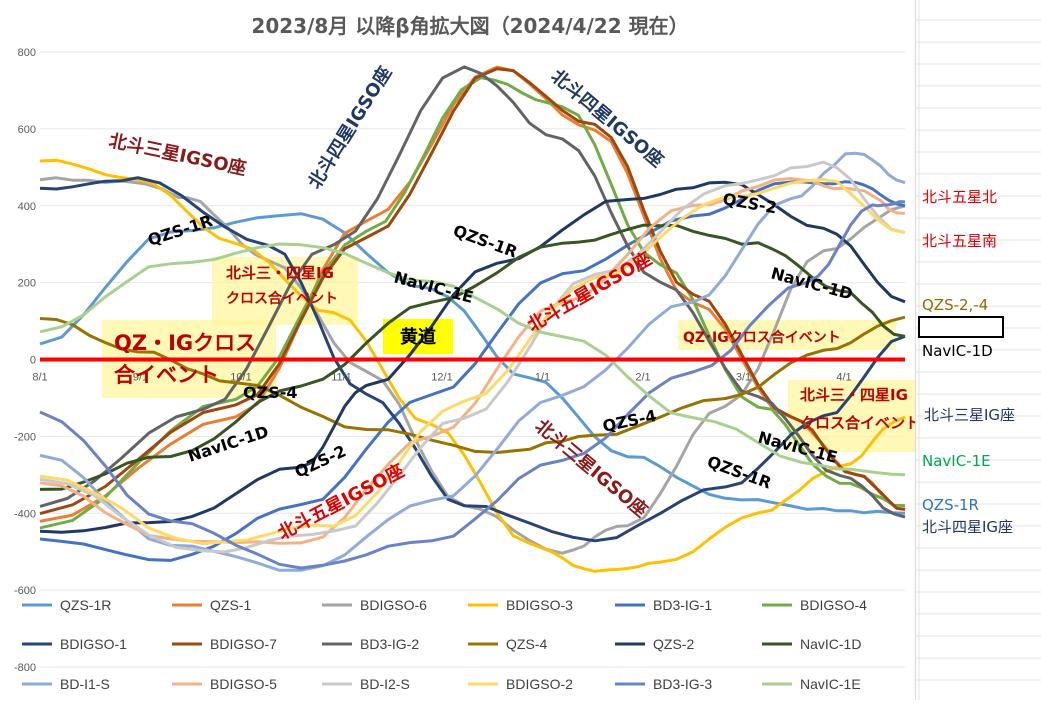 This screenshot has height=704, width=1041. Describe the element at coordinates (27, 53) in the screenshot. I see `y-tick-label: 800` at that location.